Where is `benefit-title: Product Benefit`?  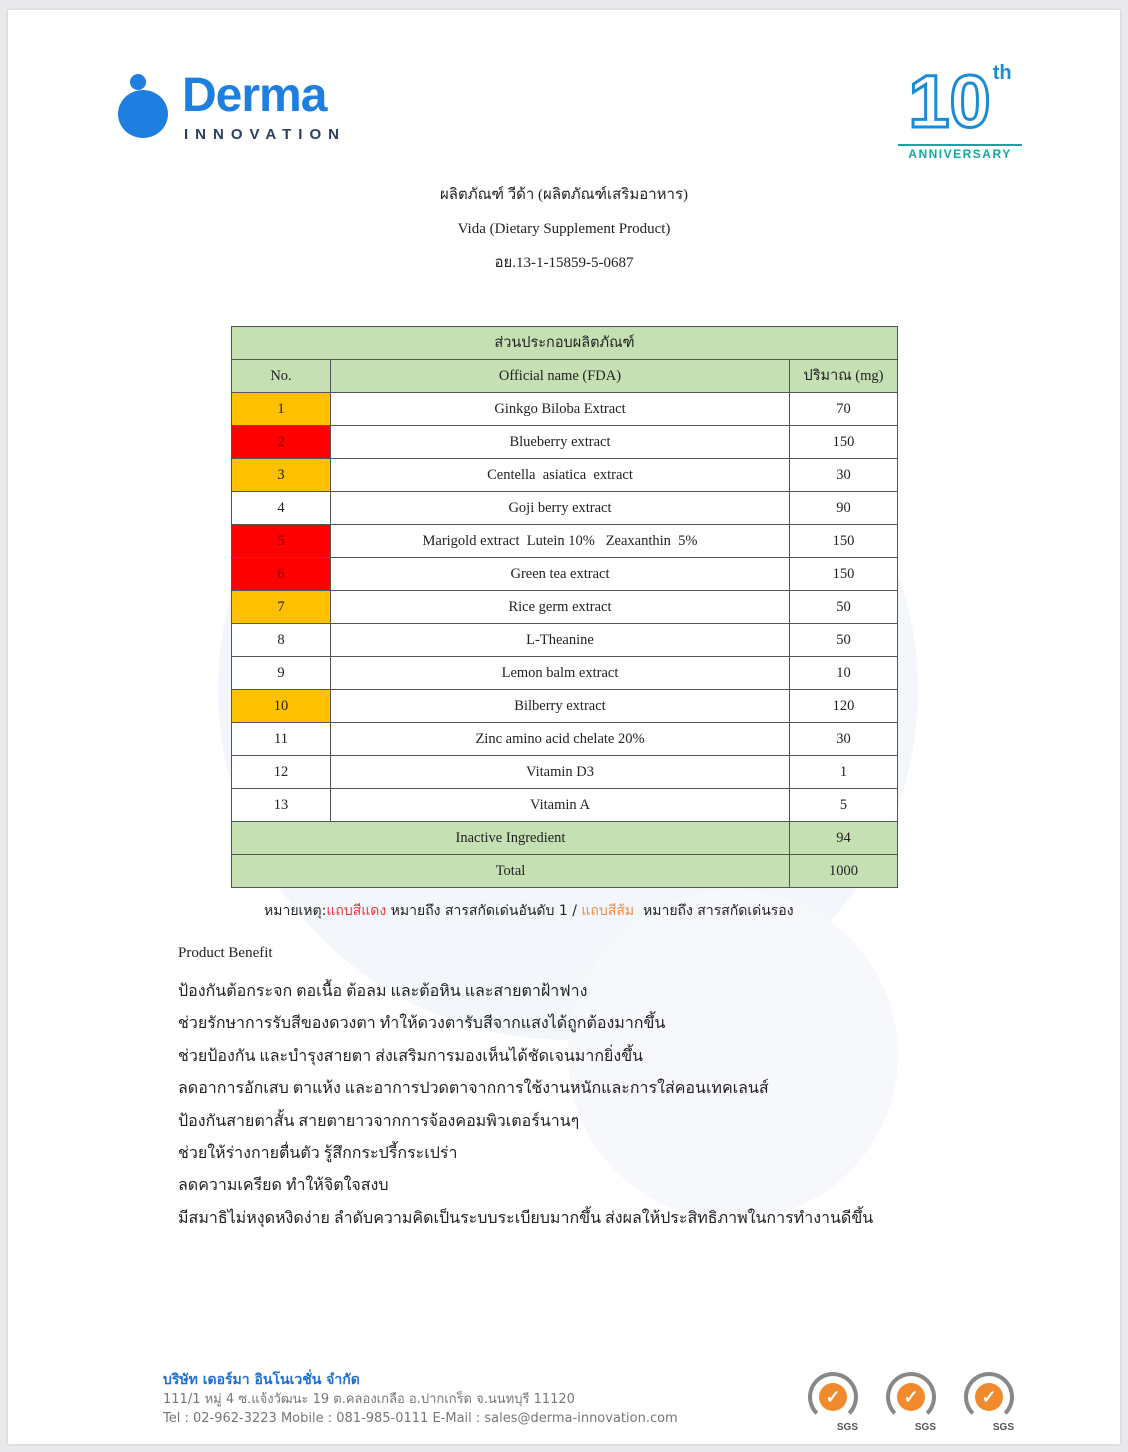 benefit-title: Product Benefit is located at coordinates (225, 953).